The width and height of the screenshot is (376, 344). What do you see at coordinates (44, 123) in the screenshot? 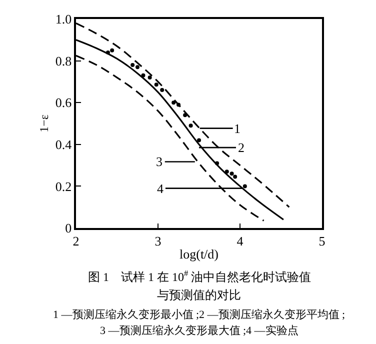
I see `y-axis-title: 1−ε` at bounding box center [44, 123].